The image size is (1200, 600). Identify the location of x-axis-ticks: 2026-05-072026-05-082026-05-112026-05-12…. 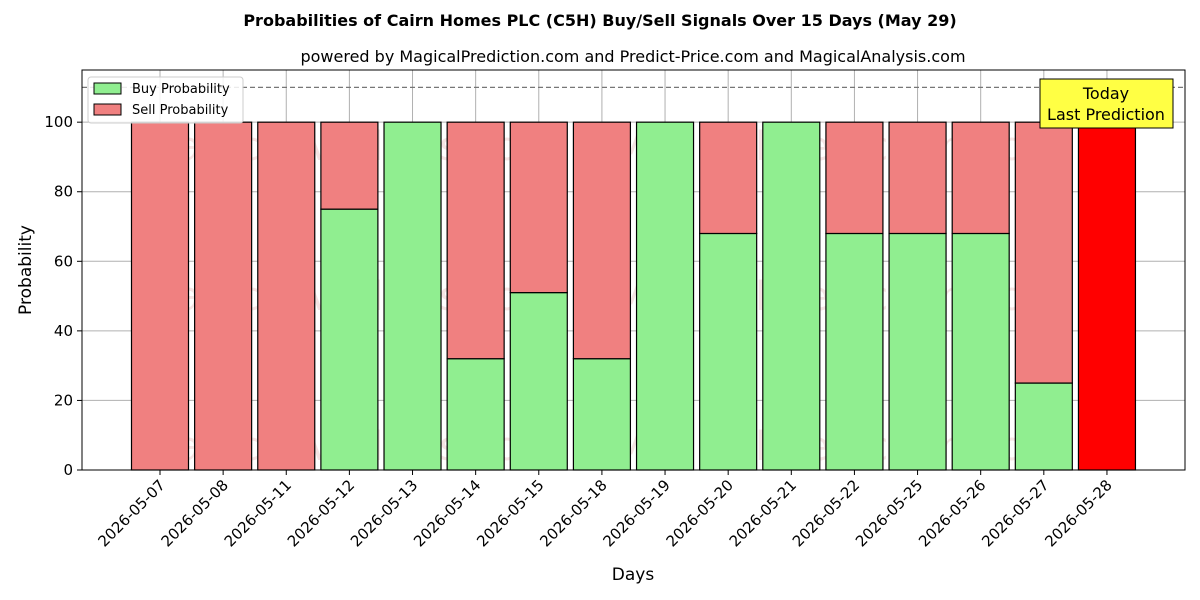
(605, 510).